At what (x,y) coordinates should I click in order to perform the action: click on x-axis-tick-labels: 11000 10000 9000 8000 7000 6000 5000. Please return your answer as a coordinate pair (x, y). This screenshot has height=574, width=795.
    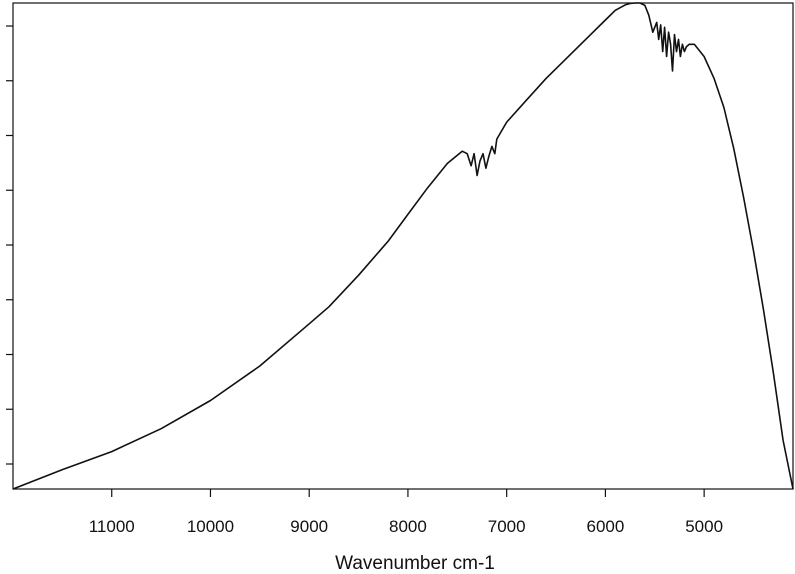
    Looking at the image, I should click on (406, 526).